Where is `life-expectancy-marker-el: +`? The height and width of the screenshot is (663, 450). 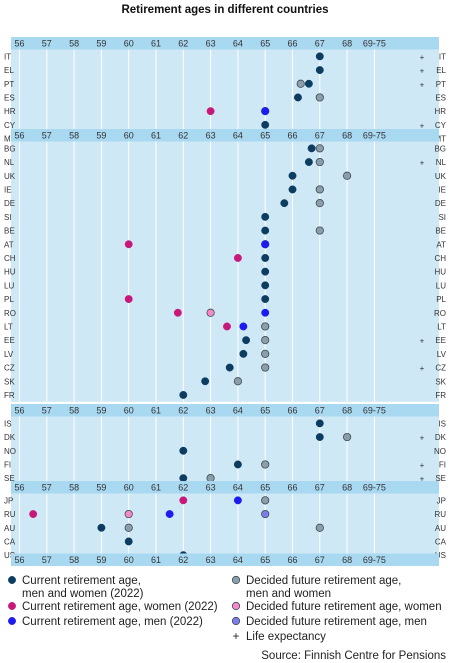 life-expectancy-marker-el: + is located at coordinates (422, 71).